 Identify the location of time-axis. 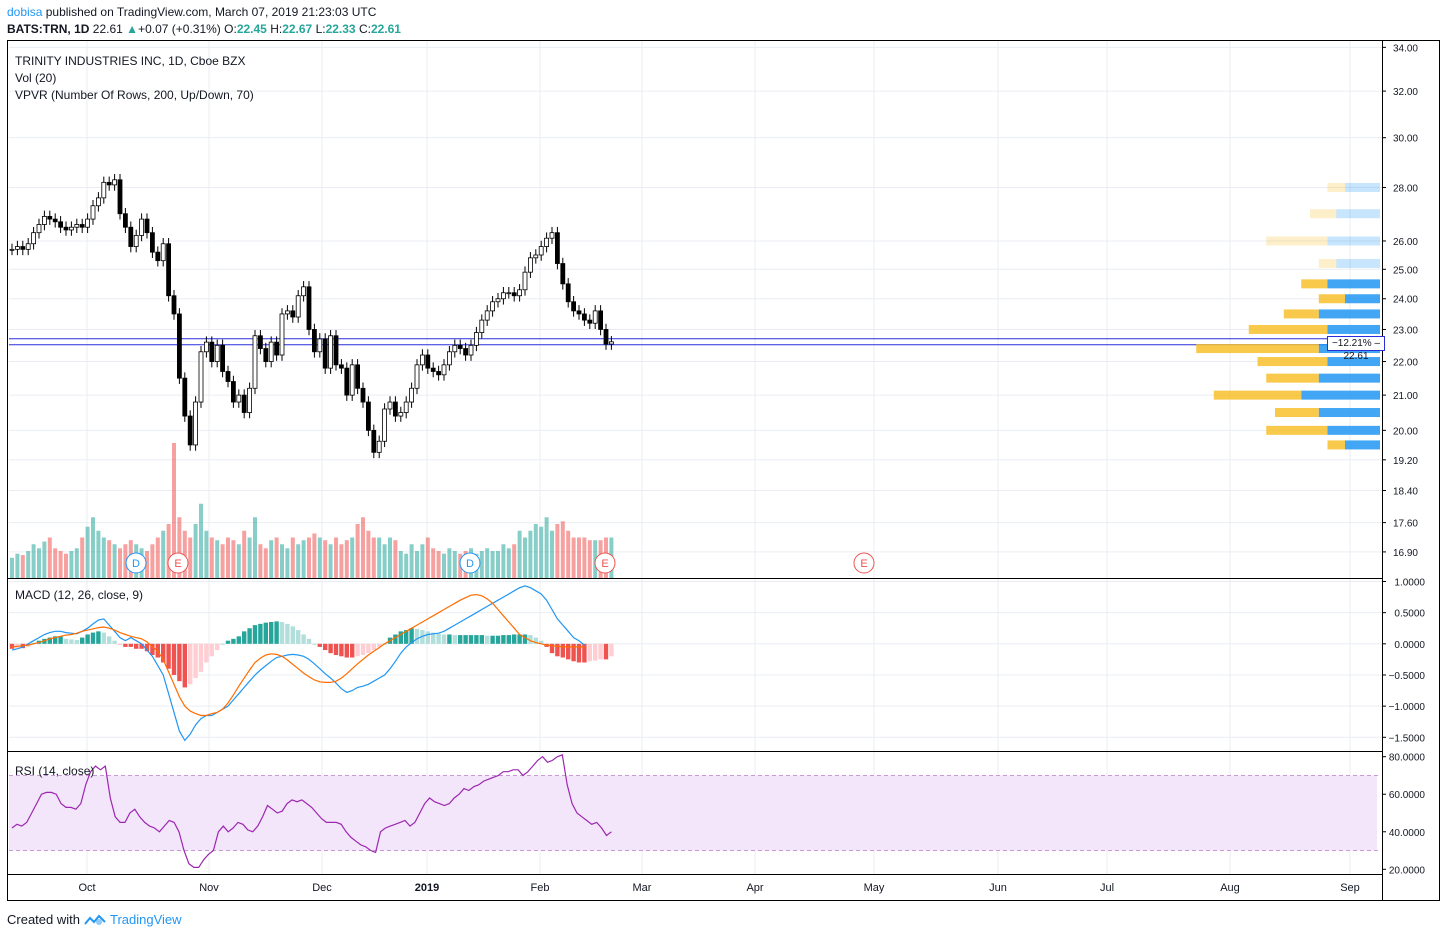
(695, 887).